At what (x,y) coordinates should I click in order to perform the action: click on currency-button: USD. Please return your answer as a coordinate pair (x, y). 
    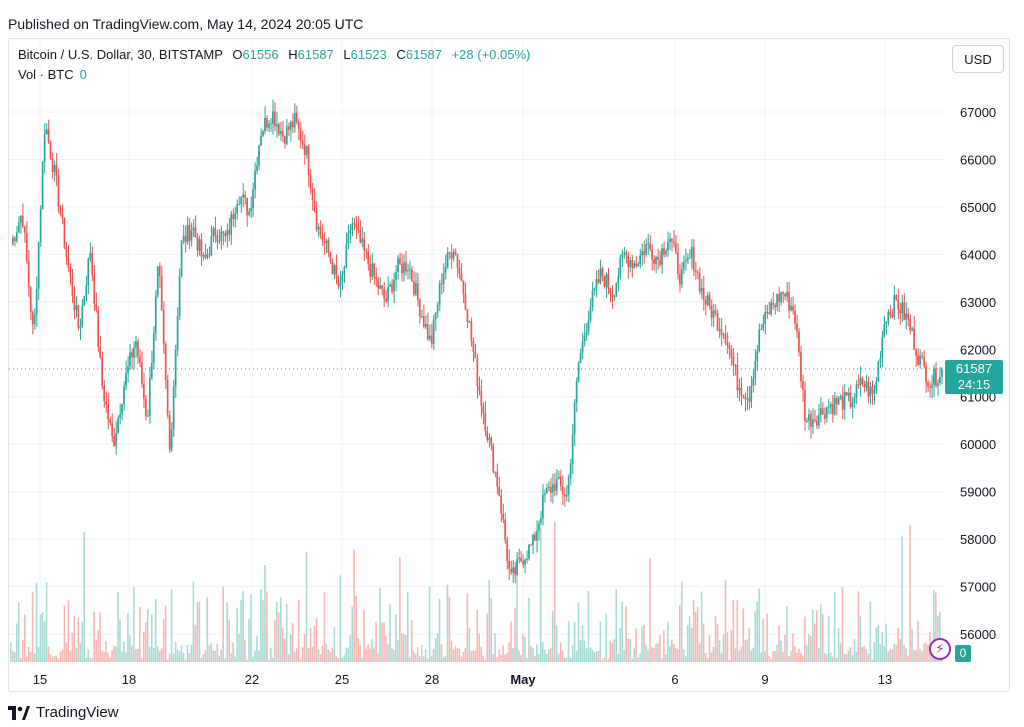
    Looking at the image, I should click on (978, 59).